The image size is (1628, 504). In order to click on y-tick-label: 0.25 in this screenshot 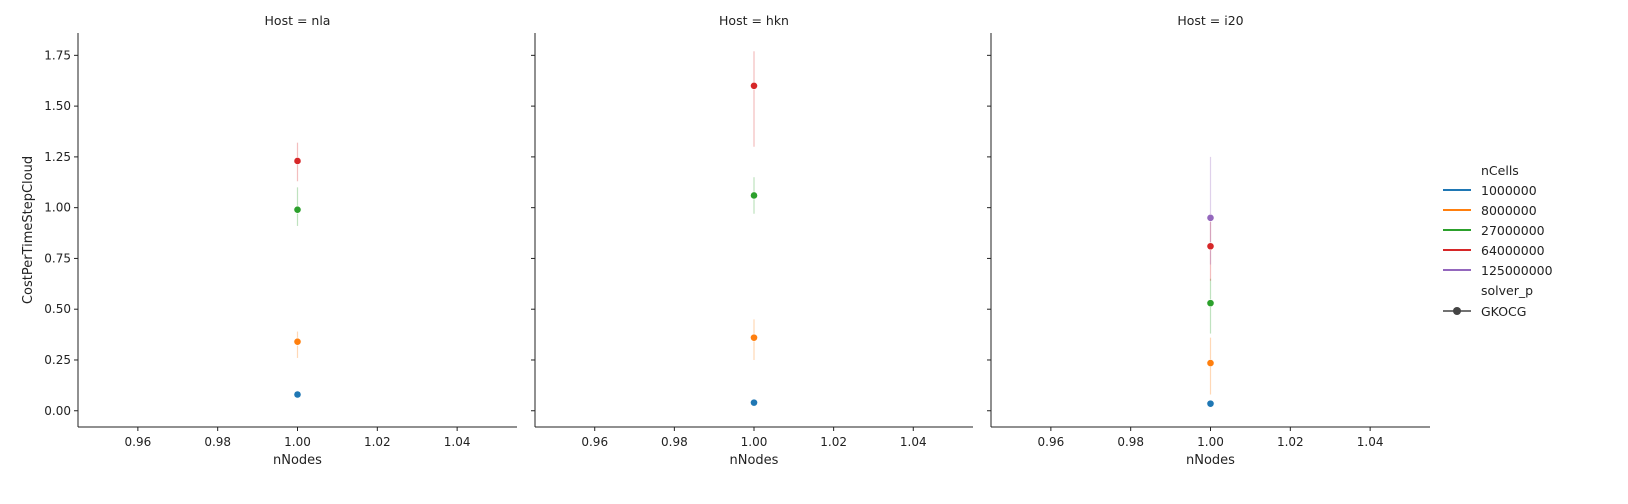, I will do `click(57, 360)`.